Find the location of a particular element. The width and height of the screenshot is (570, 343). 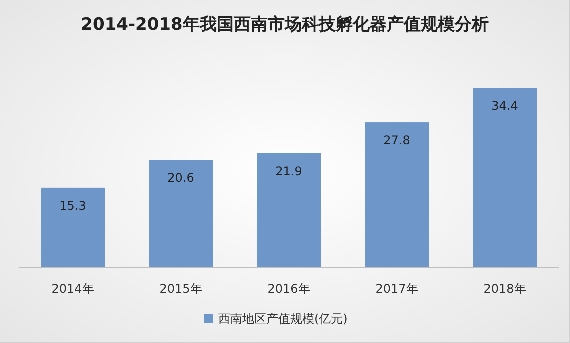

x-tick-label: 2018年 is located at coordinates (505, 289).